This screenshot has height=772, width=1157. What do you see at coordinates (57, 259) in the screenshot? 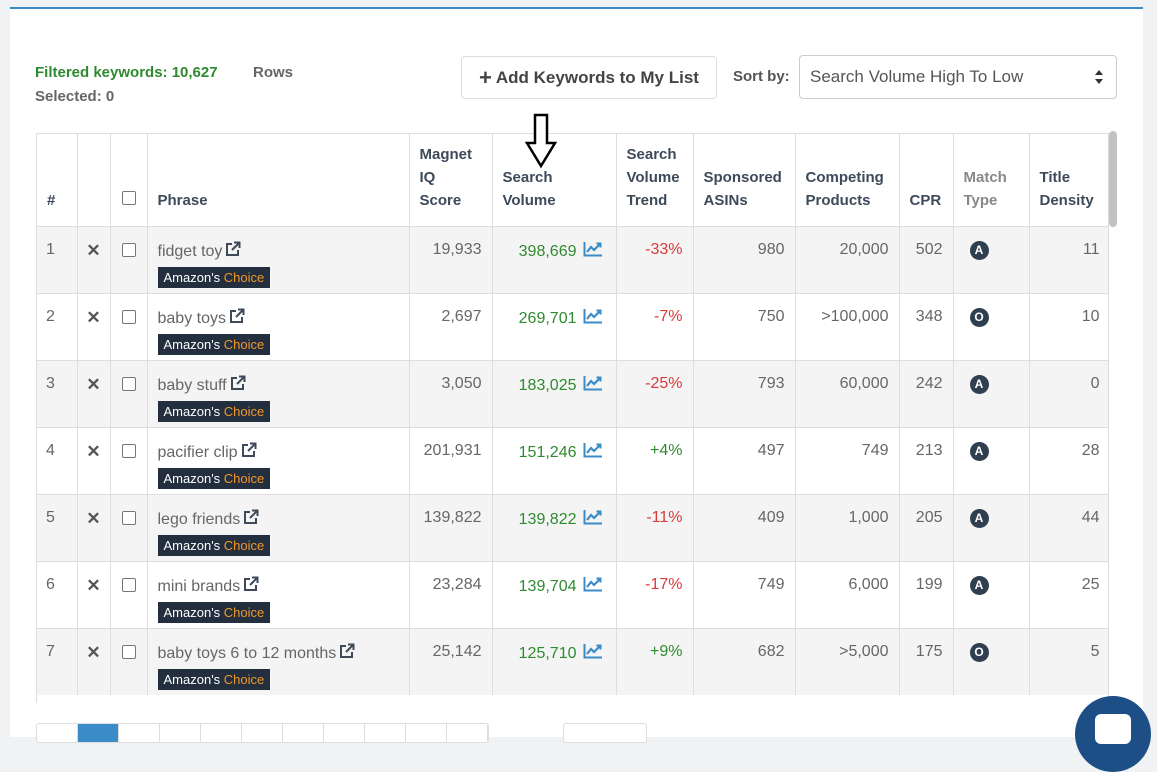
I see `row-index: 1` at bounding box center [57, 259].